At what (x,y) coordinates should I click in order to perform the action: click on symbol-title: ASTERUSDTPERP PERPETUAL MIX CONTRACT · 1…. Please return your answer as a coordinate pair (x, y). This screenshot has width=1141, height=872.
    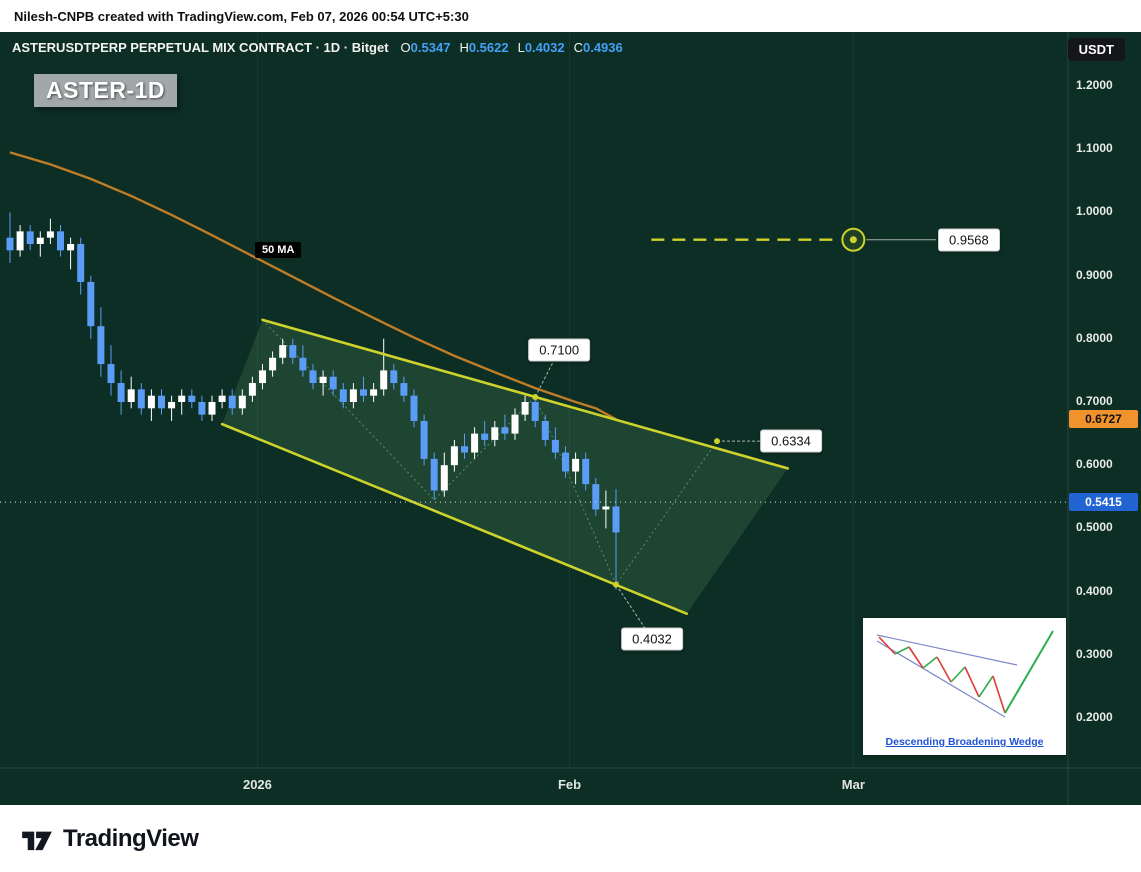
    Looking at the image, I should click on (200, 47).